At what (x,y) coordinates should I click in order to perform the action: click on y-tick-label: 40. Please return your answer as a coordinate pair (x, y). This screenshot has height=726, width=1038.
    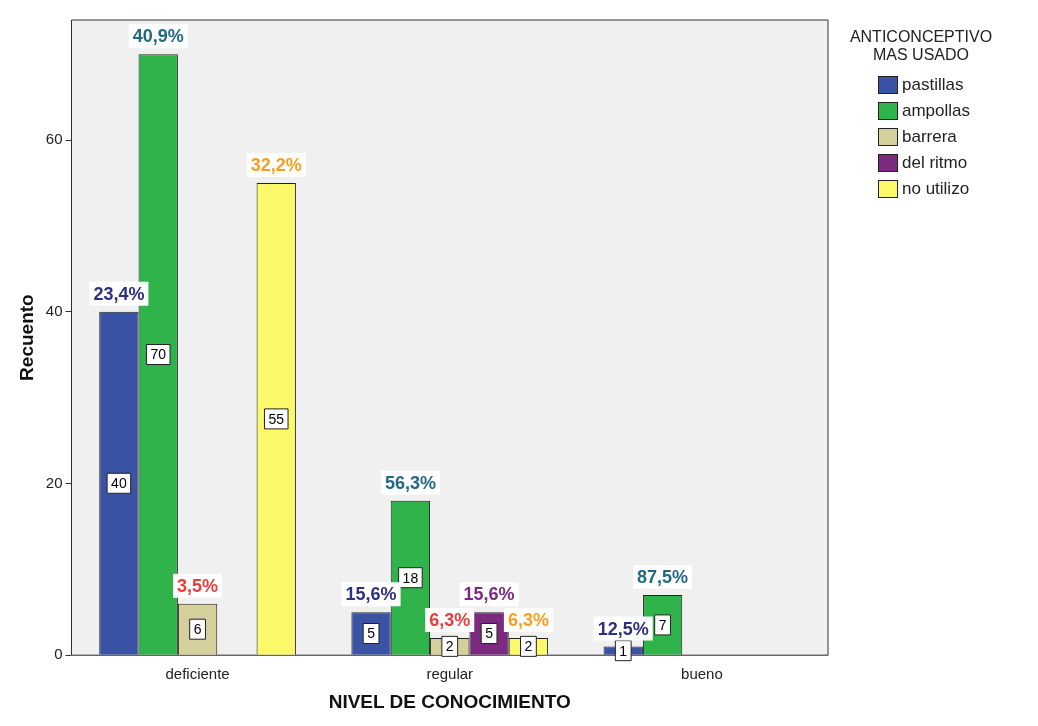
    Looking at the image, I should click on (54, 310).